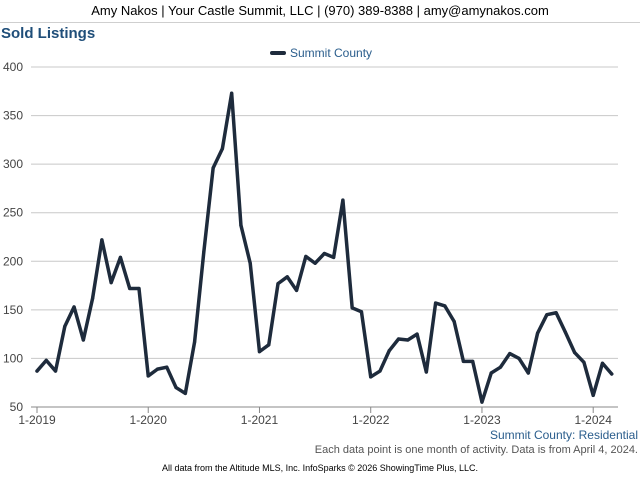 The image size is (640, 480). Describe the element at coordinates (13, 261) in the screenshot. I see `y-tick-label: 200` at that location.